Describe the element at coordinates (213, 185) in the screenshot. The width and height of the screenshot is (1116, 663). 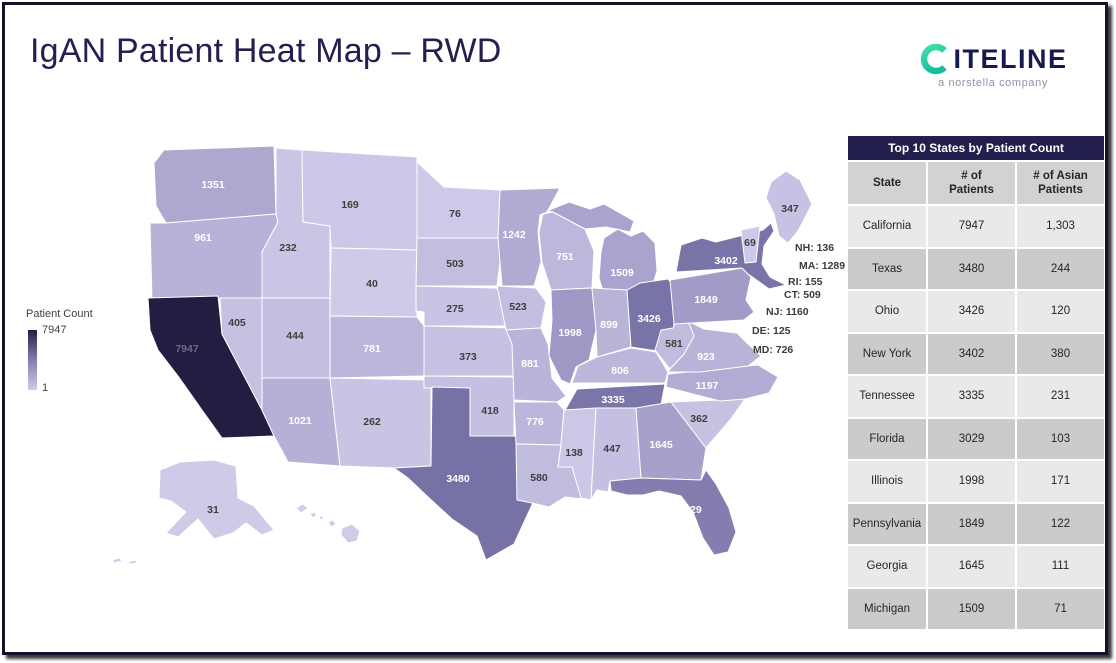
I see `state-value-label-WA: 1351` at that location.